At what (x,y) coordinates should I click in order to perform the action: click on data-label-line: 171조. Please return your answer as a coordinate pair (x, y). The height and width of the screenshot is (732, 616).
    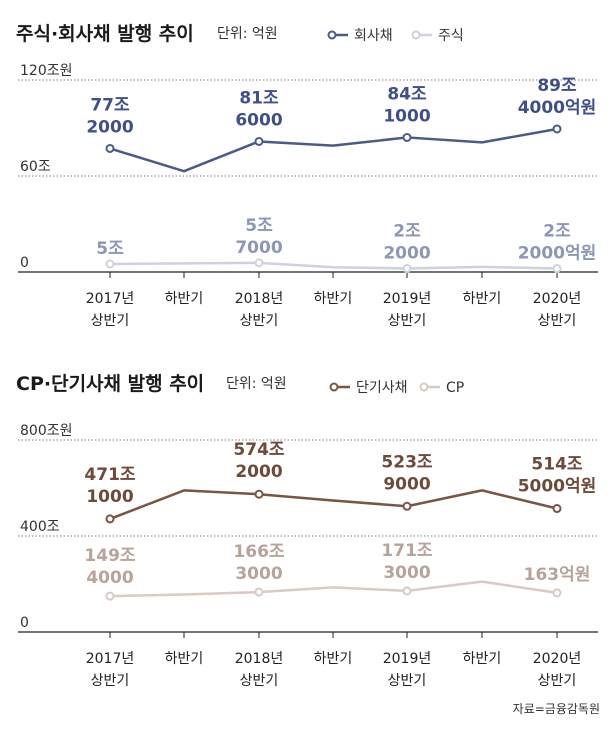
    Looking at the image, I should click on (406, 551).